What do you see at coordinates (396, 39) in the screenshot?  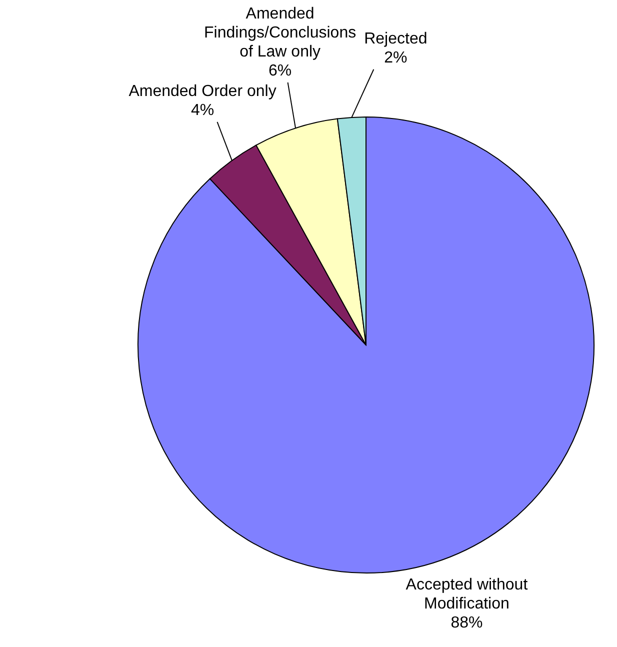 I see `slice-label: Rejected` at bounding box center [396, 39].